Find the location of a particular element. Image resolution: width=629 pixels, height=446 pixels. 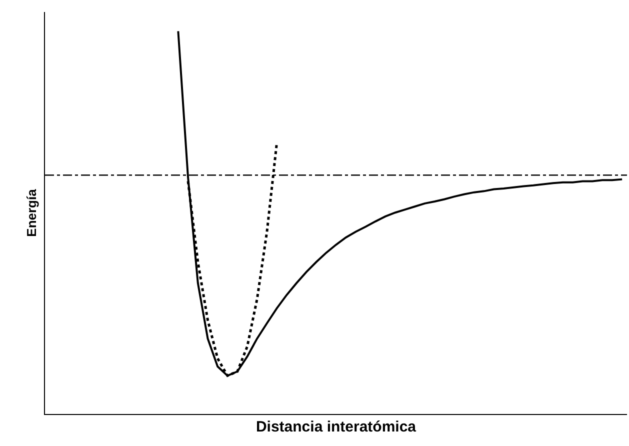

y-axis-title: Energía is located at coordinates (31, 212).